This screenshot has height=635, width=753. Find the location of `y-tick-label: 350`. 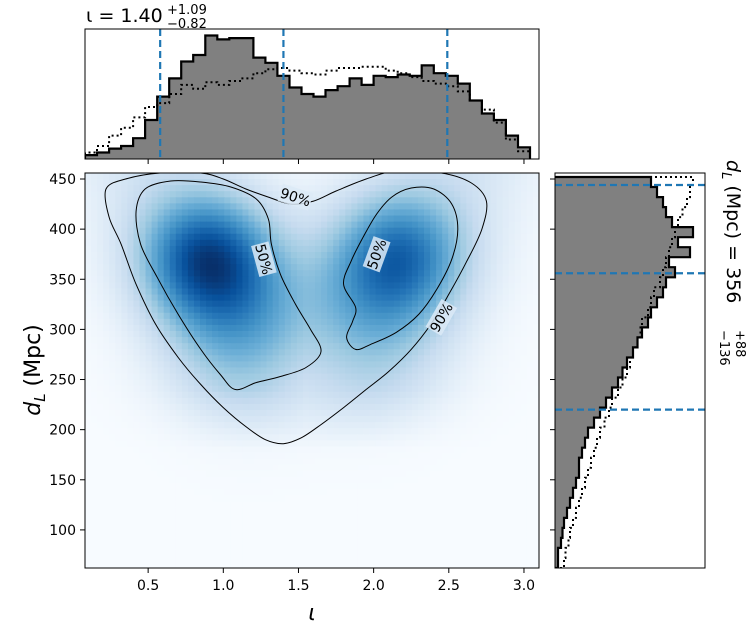

y-tick-label: 350 is located at coordinates (62, 280).